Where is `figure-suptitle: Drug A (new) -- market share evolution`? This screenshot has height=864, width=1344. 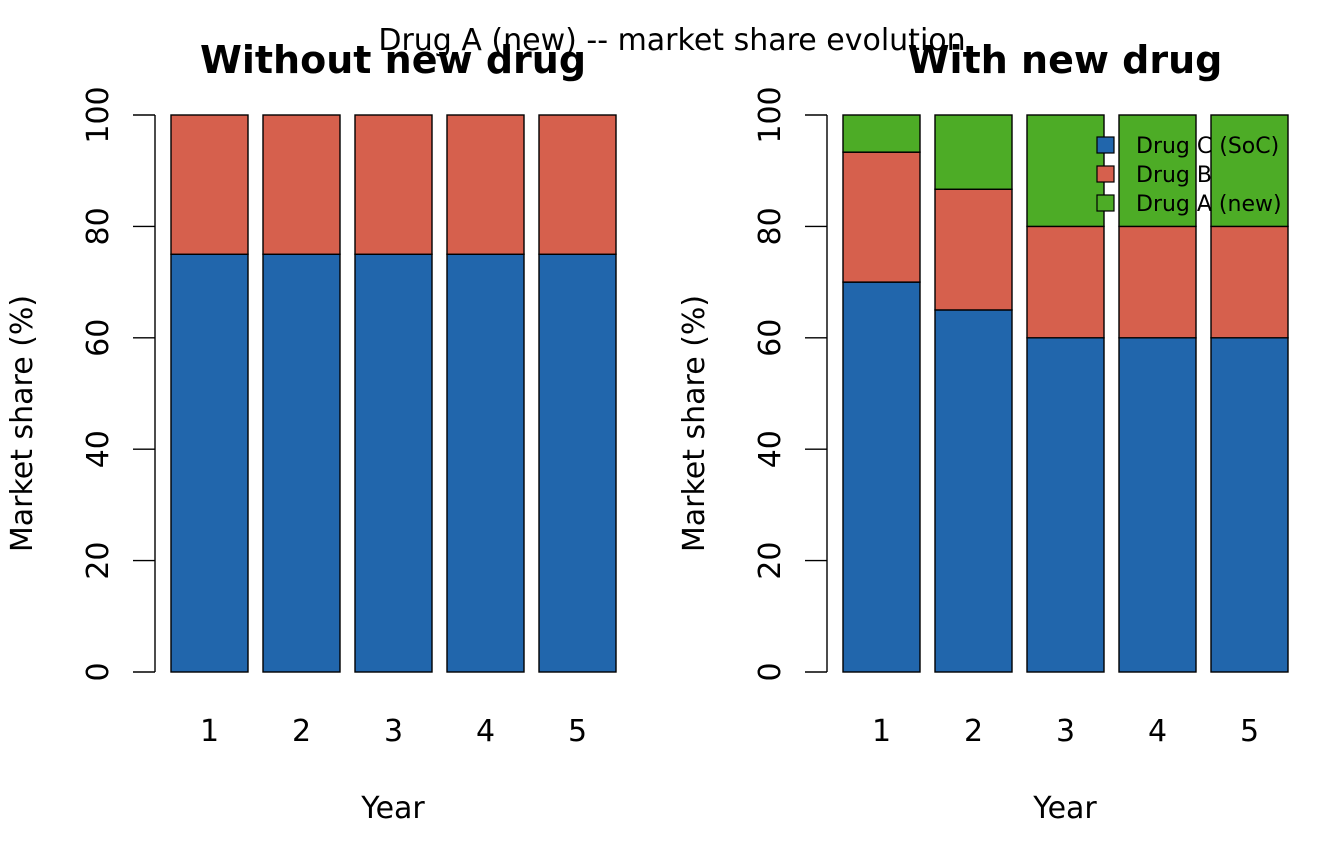 figure-suptitle: Drug A (new) -- market share evolution is located at coordinates (671, 40).